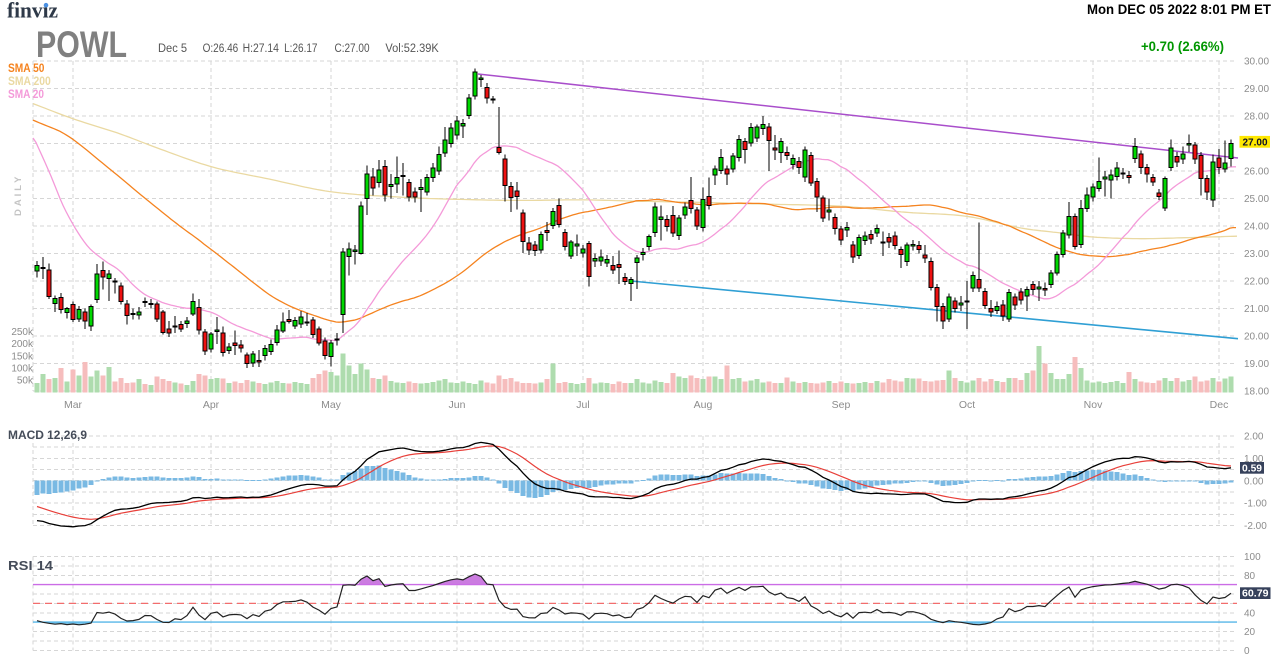  What do you see at coordinates (1256, 227) in the screenshot?
I see `svg-text: 24.00` at bounding box center [1256, 227].